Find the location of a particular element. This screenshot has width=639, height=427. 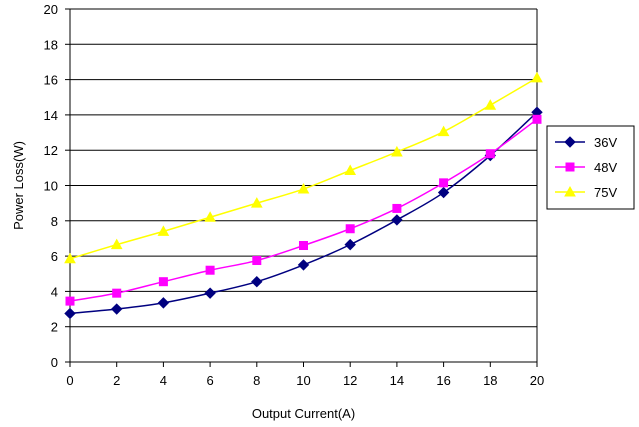

y-tick-label: 8 is located at coordinates (54, 221).